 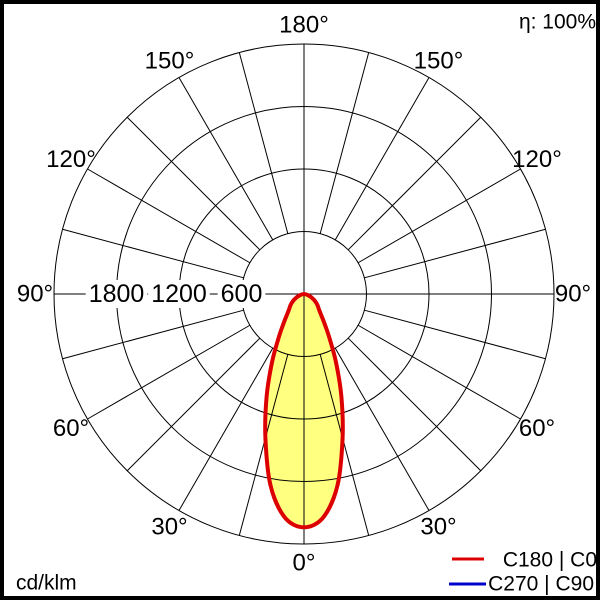 I want to click on angle-label-30-right: 30°, so click(x=438, y=527).